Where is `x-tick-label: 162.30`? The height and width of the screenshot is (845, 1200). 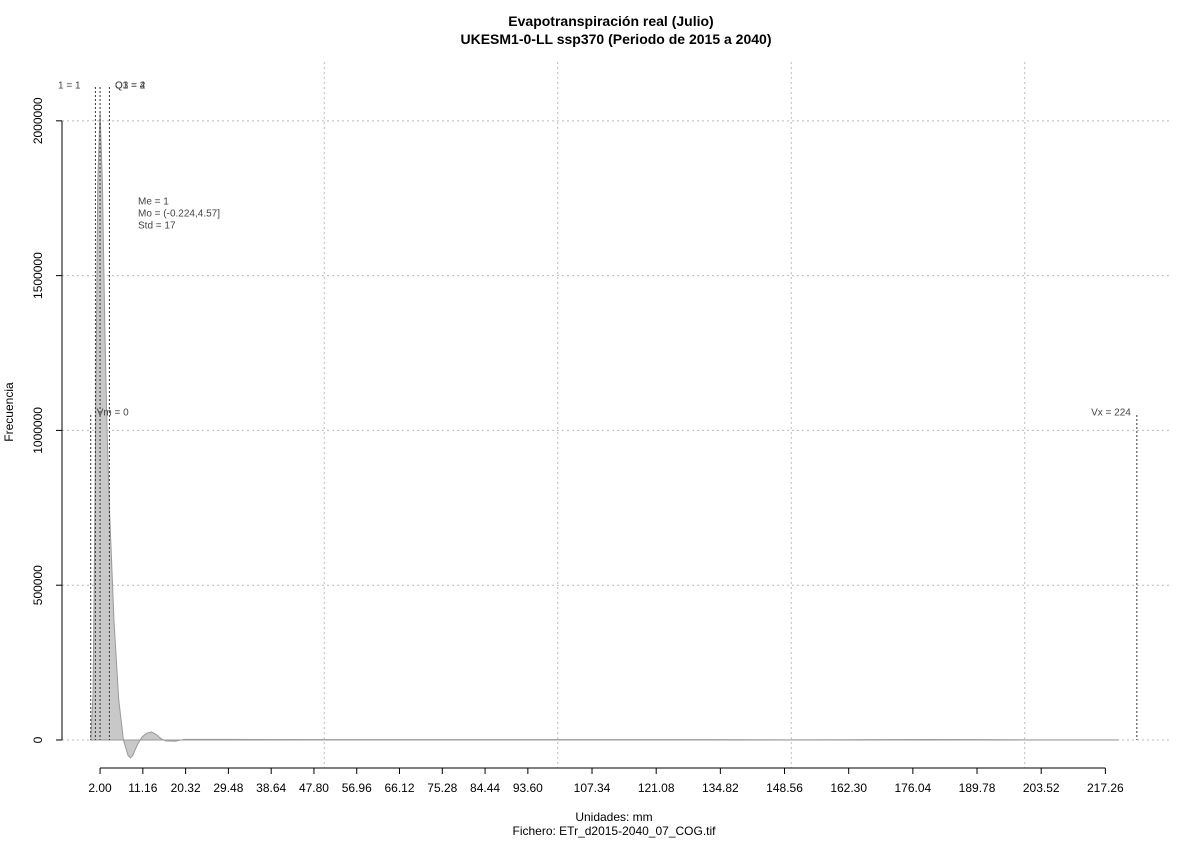 x-tick-label: 162.30 is located at coordinates (848, 788).